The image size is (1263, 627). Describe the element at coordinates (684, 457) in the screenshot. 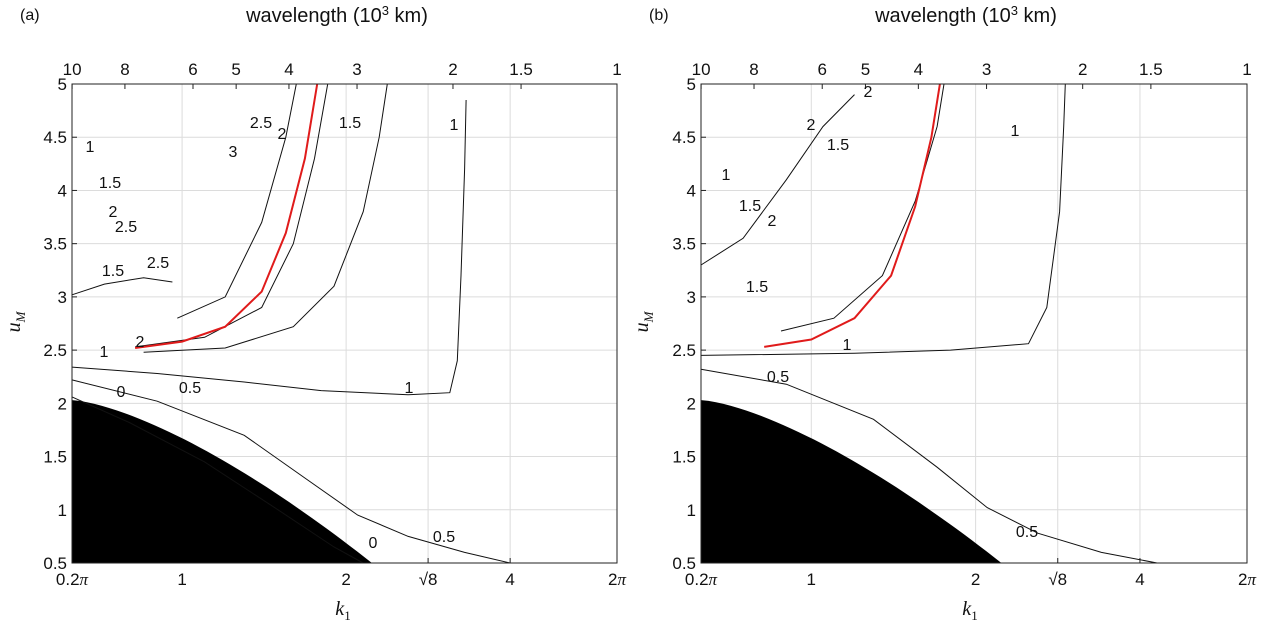

I see `y-tick-label: 1.5` at that location.